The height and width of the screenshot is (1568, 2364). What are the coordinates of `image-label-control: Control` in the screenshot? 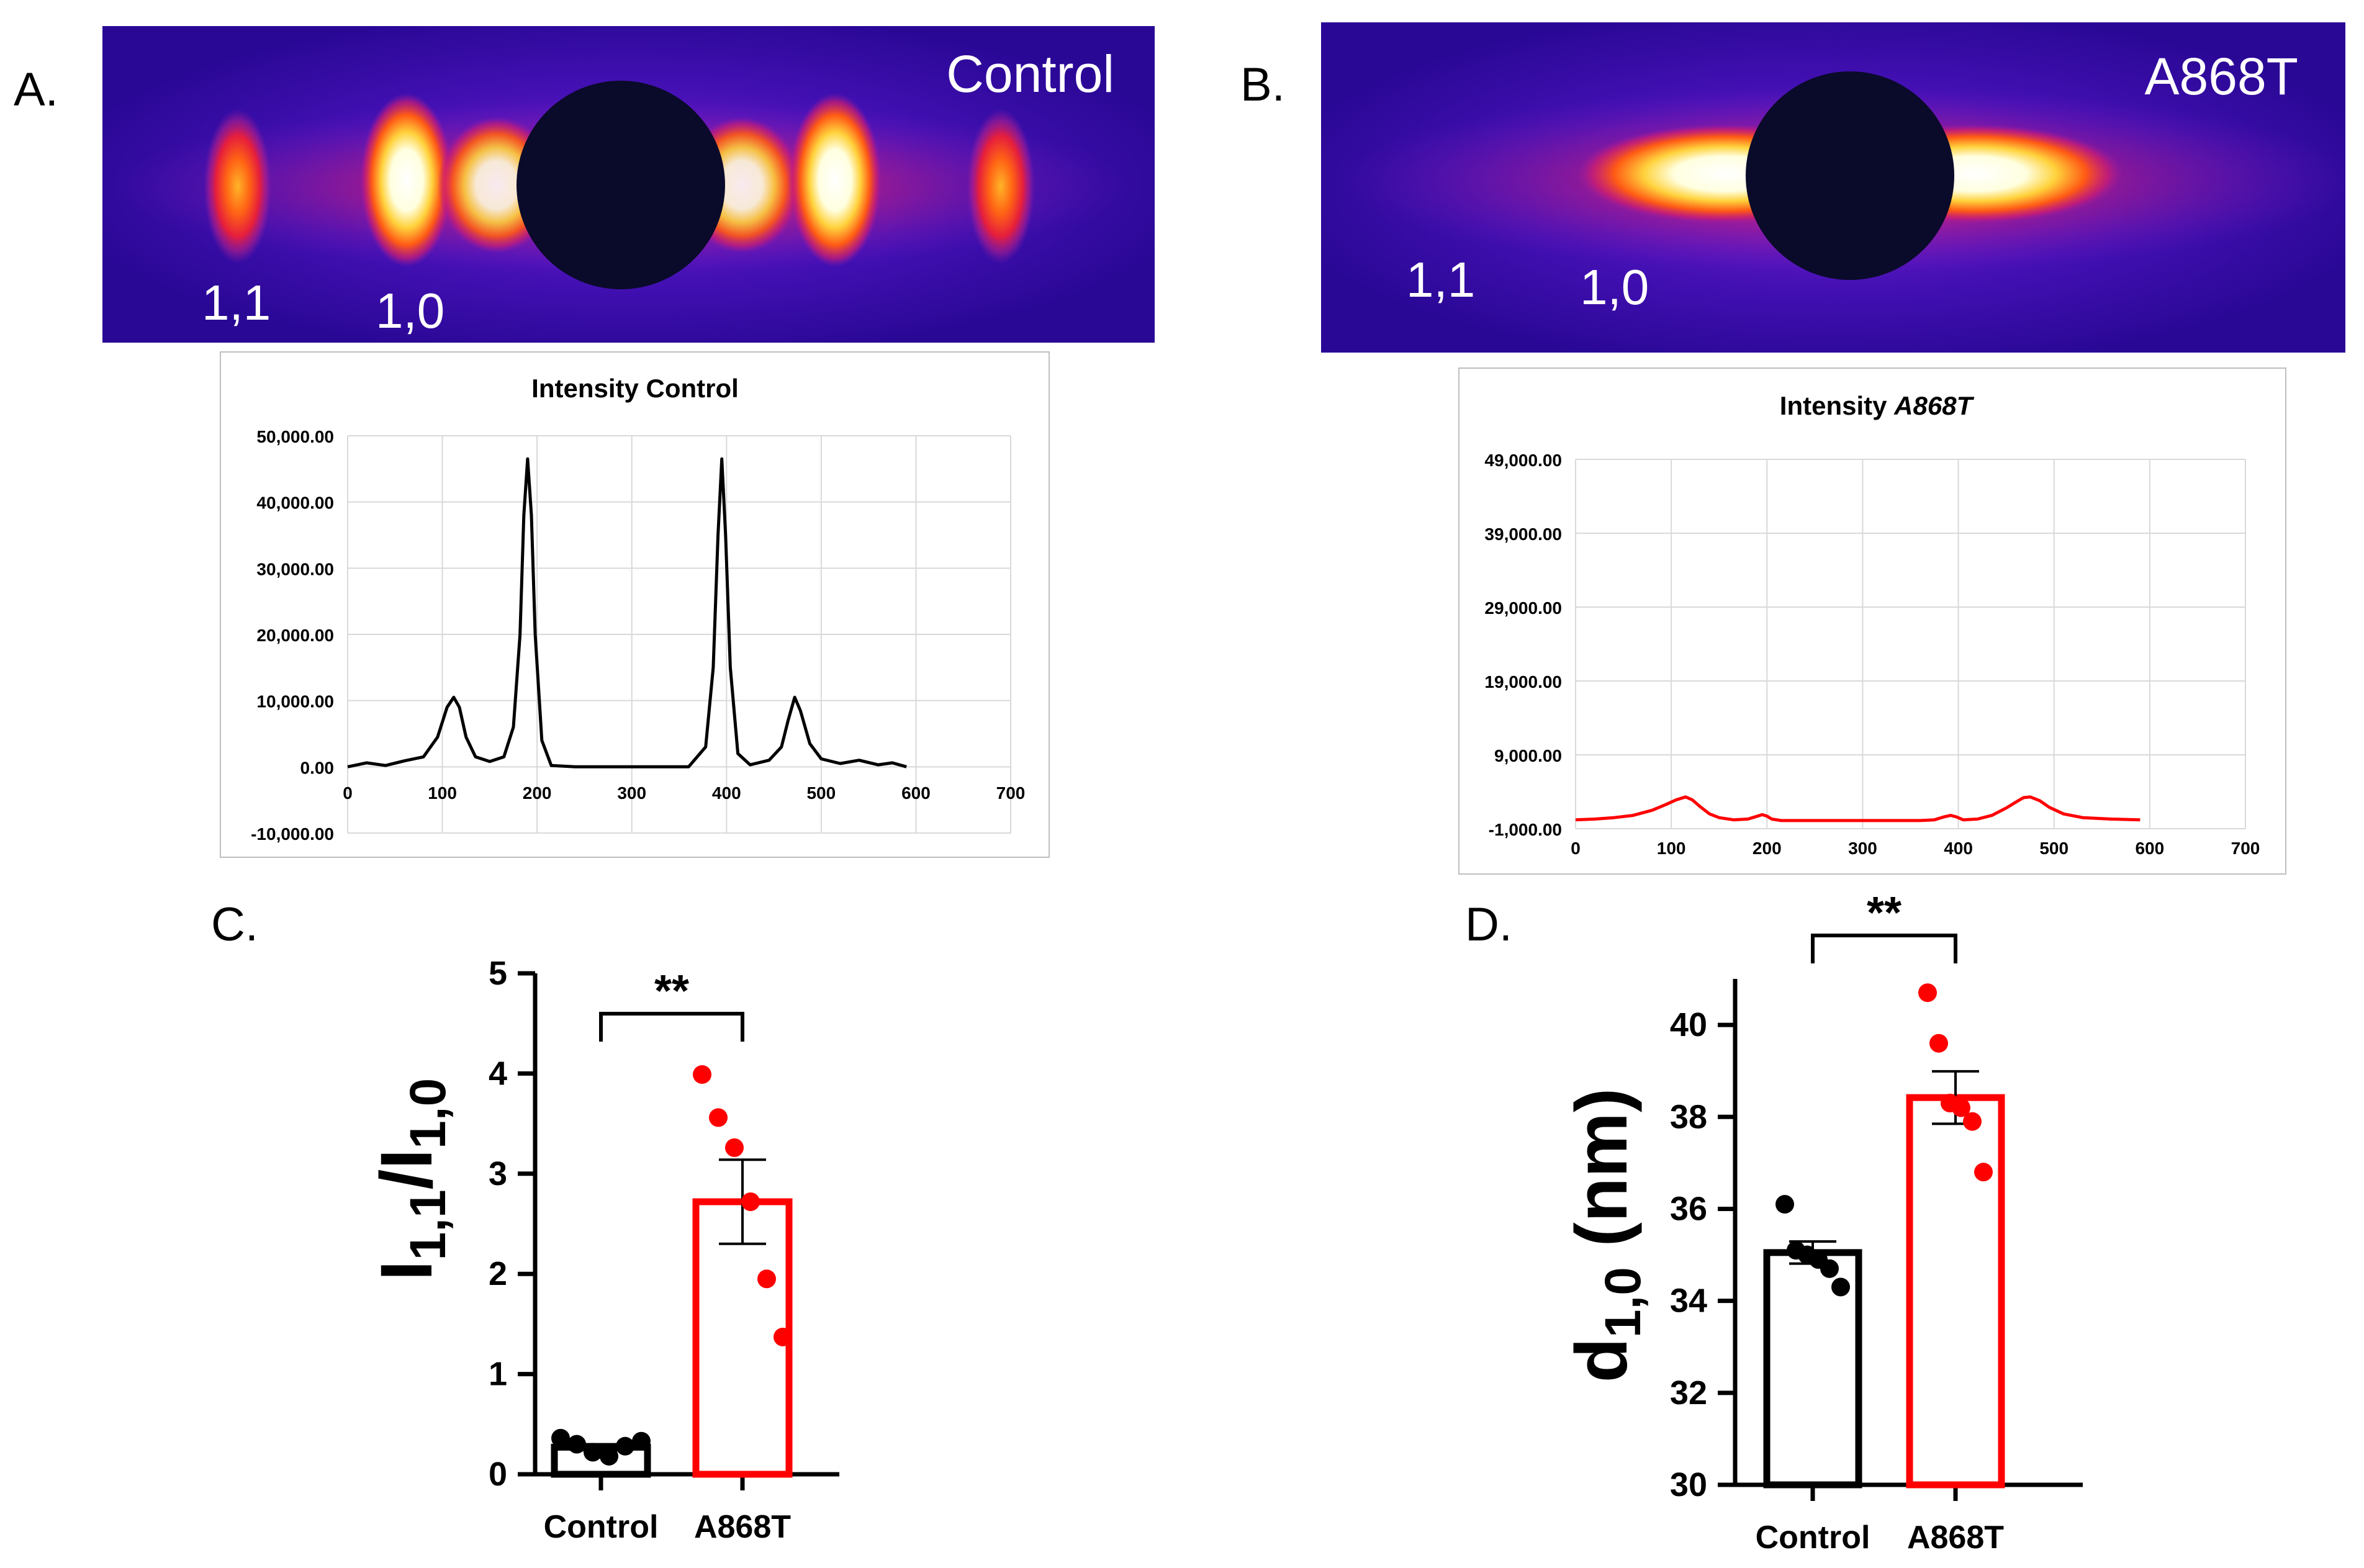 It's located at (1030, 74).